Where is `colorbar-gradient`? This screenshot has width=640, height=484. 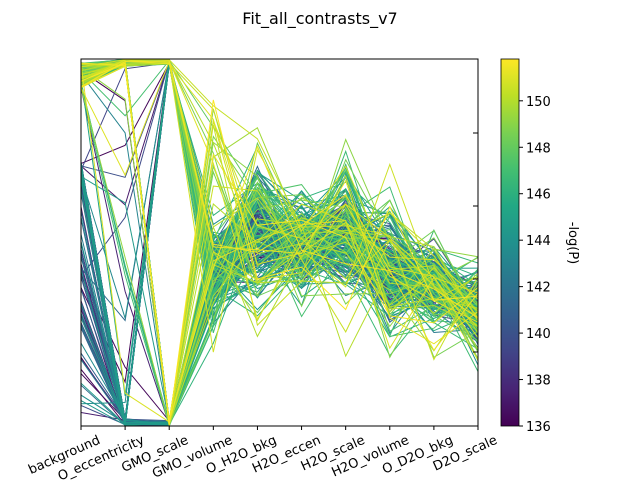 colorbar-gradient is located at coordinates (510, 242).